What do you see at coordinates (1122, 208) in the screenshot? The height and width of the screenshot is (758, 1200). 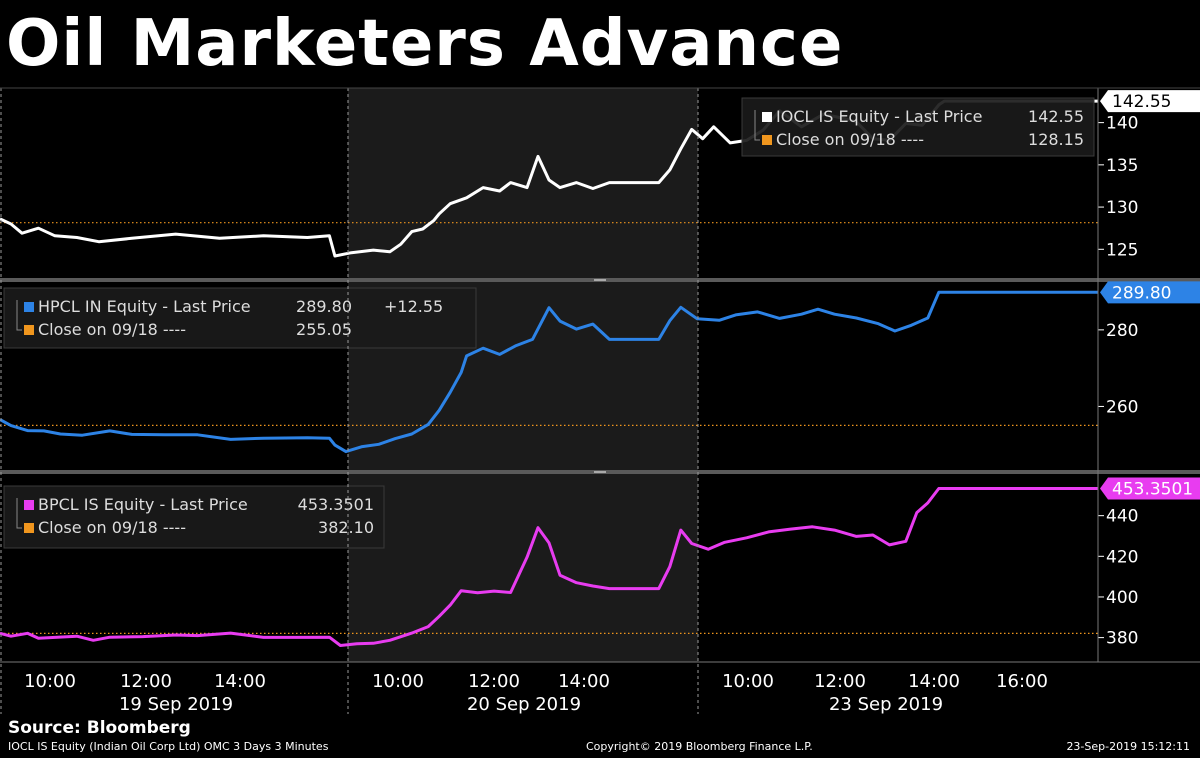 I see `y-tick-label: 130` at bounding box center [1122, 208].